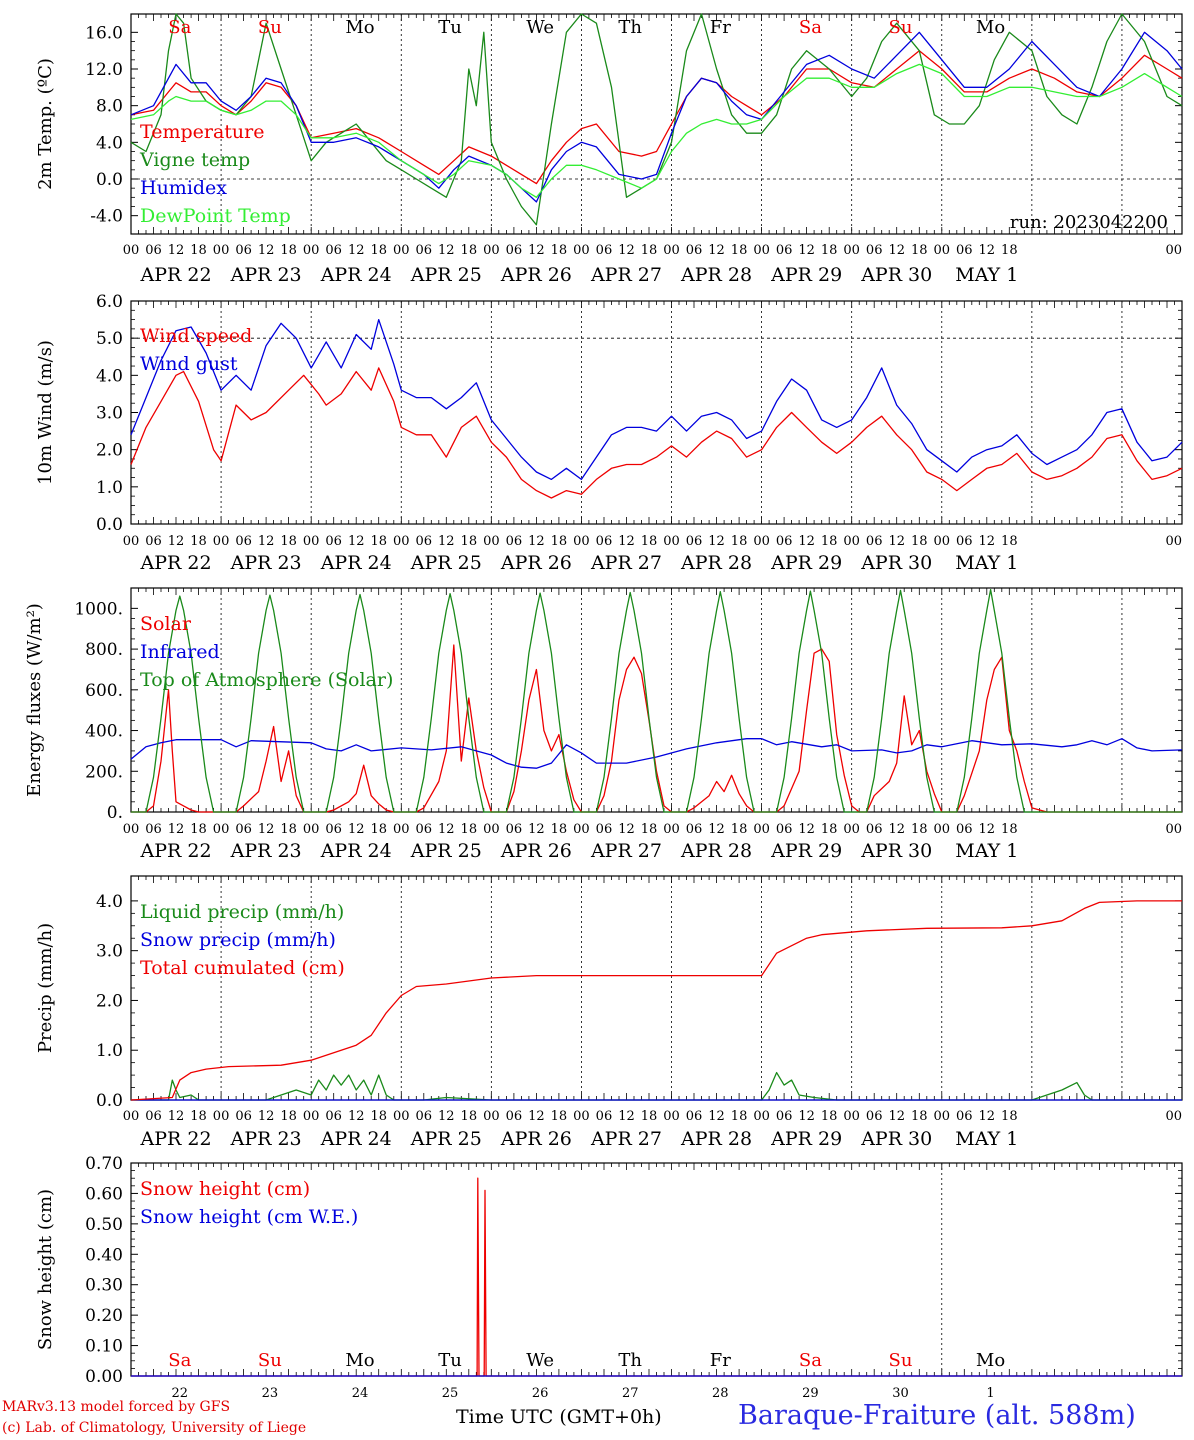 The image size is (1194, 1440). I want to click on time-axis-label: Time UTC (GMT+0h), so click(559, 1417).